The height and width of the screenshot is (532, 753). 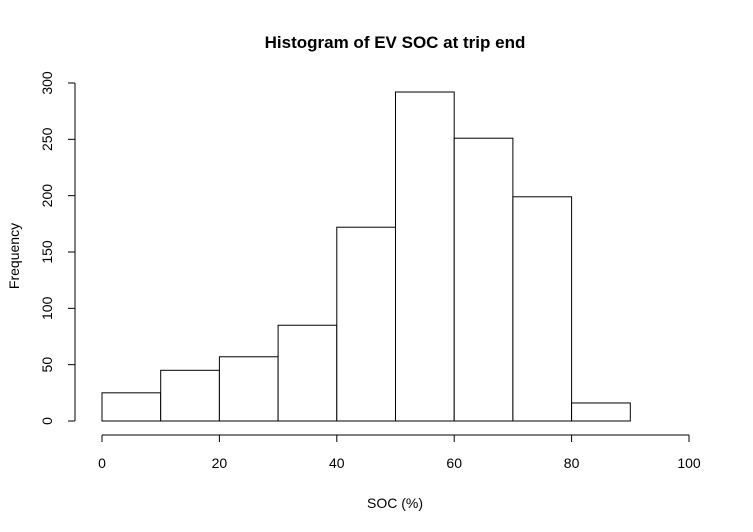 I want to click on x-tick-label: 100, so click(x=689, y=463).